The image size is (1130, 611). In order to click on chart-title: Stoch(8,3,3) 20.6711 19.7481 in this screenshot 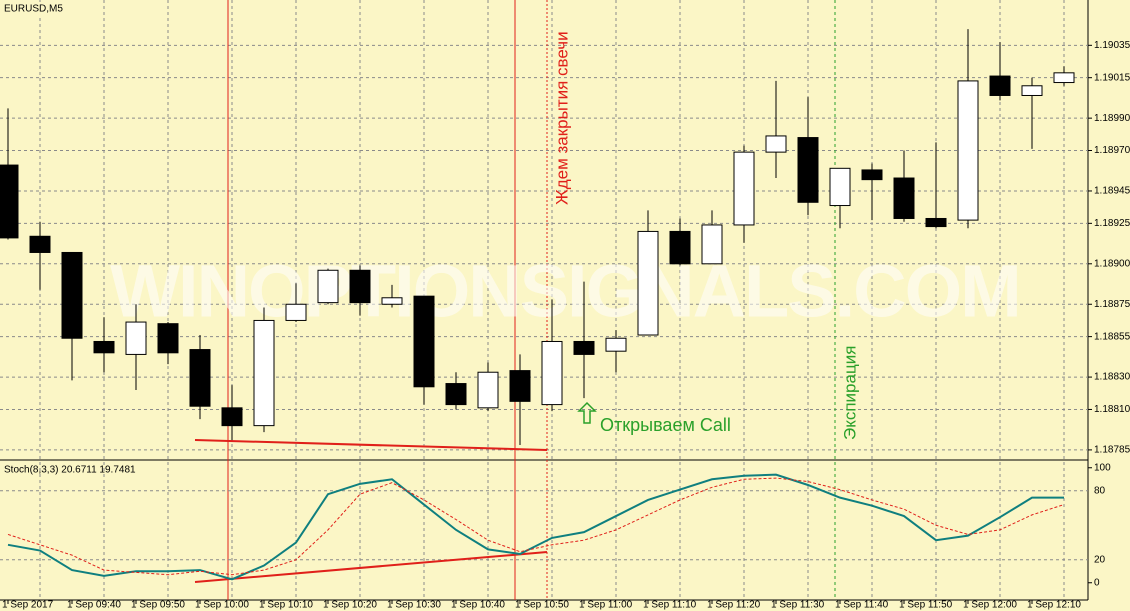, I will do `click(70, 470)`.